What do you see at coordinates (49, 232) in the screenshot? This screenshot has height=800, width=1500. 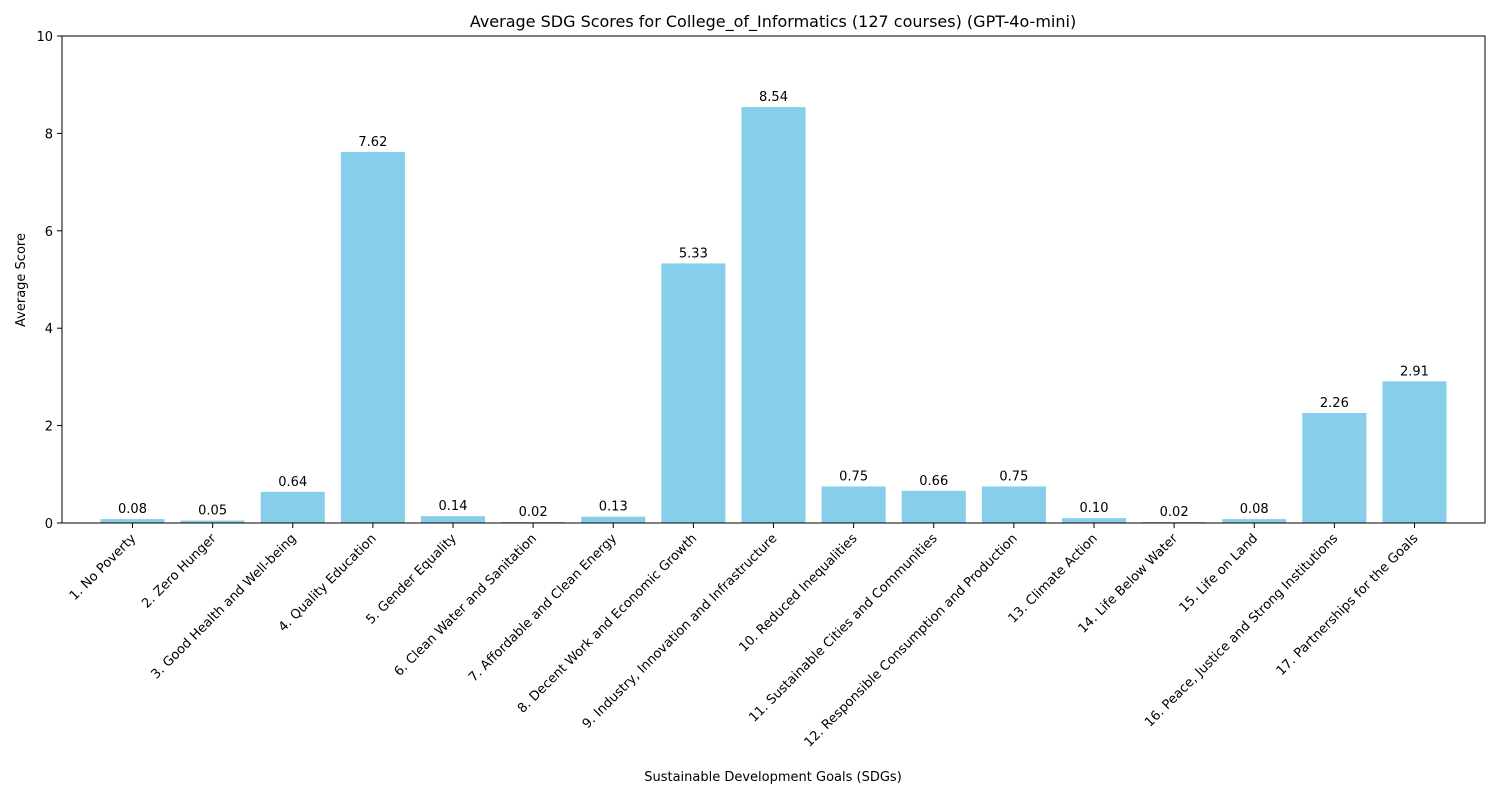 I see `y-tick-label: 6` at bounding box center [49, 232].